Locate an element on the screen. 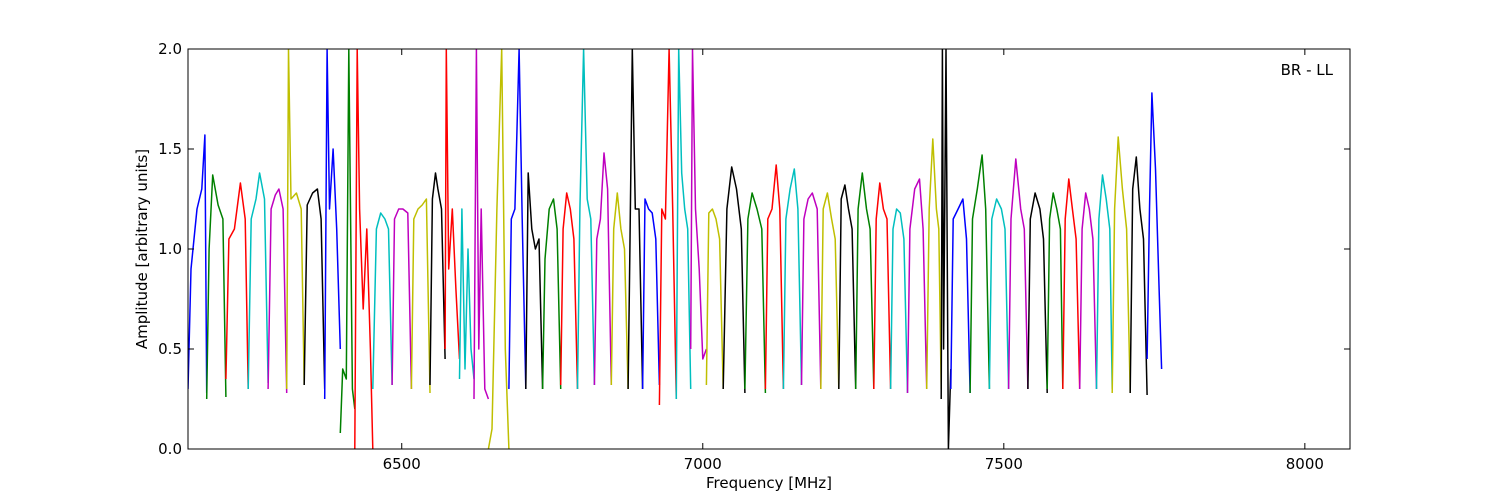  y-tick-label: 2.0 is located at coordinates (170, 49).